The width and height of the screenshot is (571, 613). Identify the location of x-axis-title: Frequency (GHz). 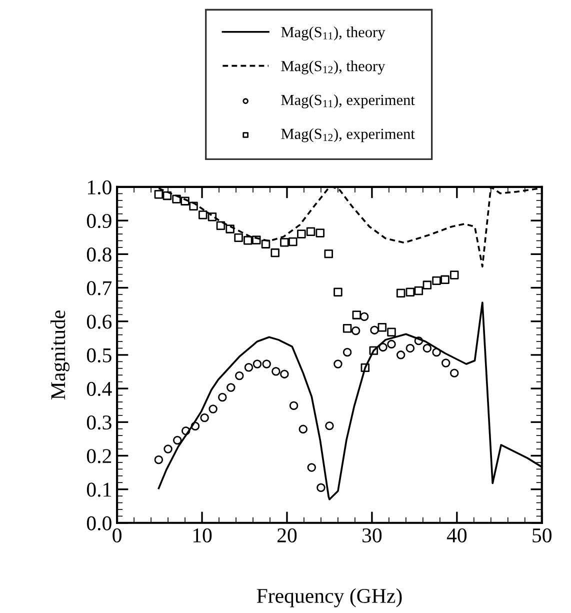
(329, 598).